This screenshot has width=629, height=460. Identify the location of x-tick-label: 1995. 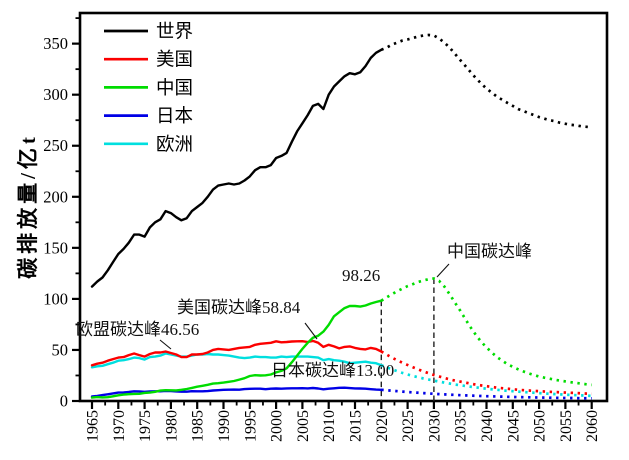
(250, 426).